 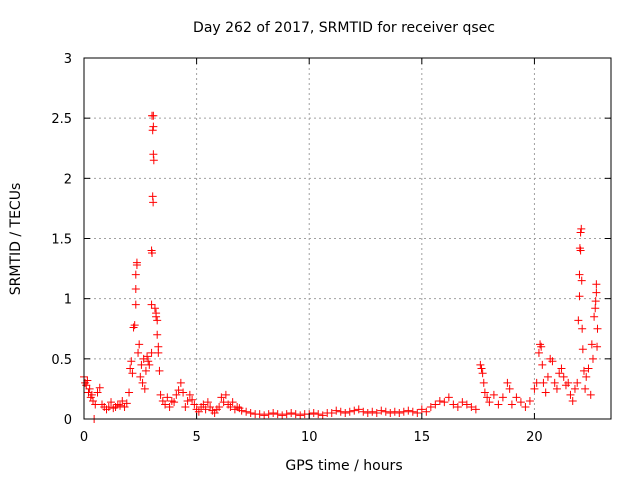 I want to click on y-tick-labels: 0 0.5 1 1.5 2 2.5 3, so click(x=61, y=240).